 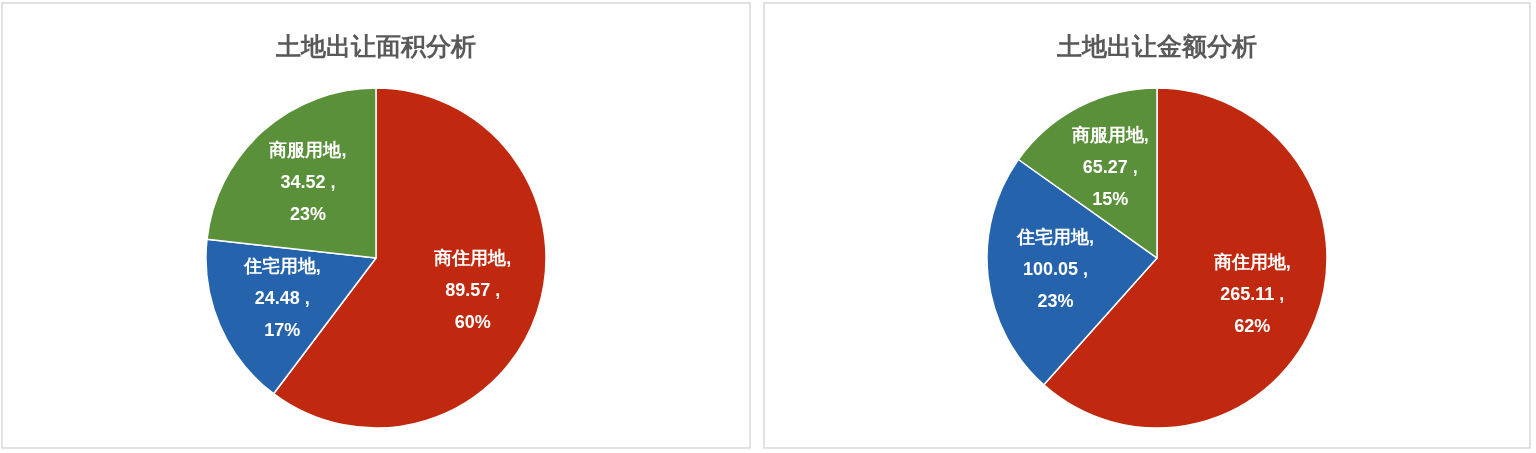 What do you see at coordinates (376, 46) in the screenshot?
I see `title: 土地出让面积分析` at bounding box center [376, 46].